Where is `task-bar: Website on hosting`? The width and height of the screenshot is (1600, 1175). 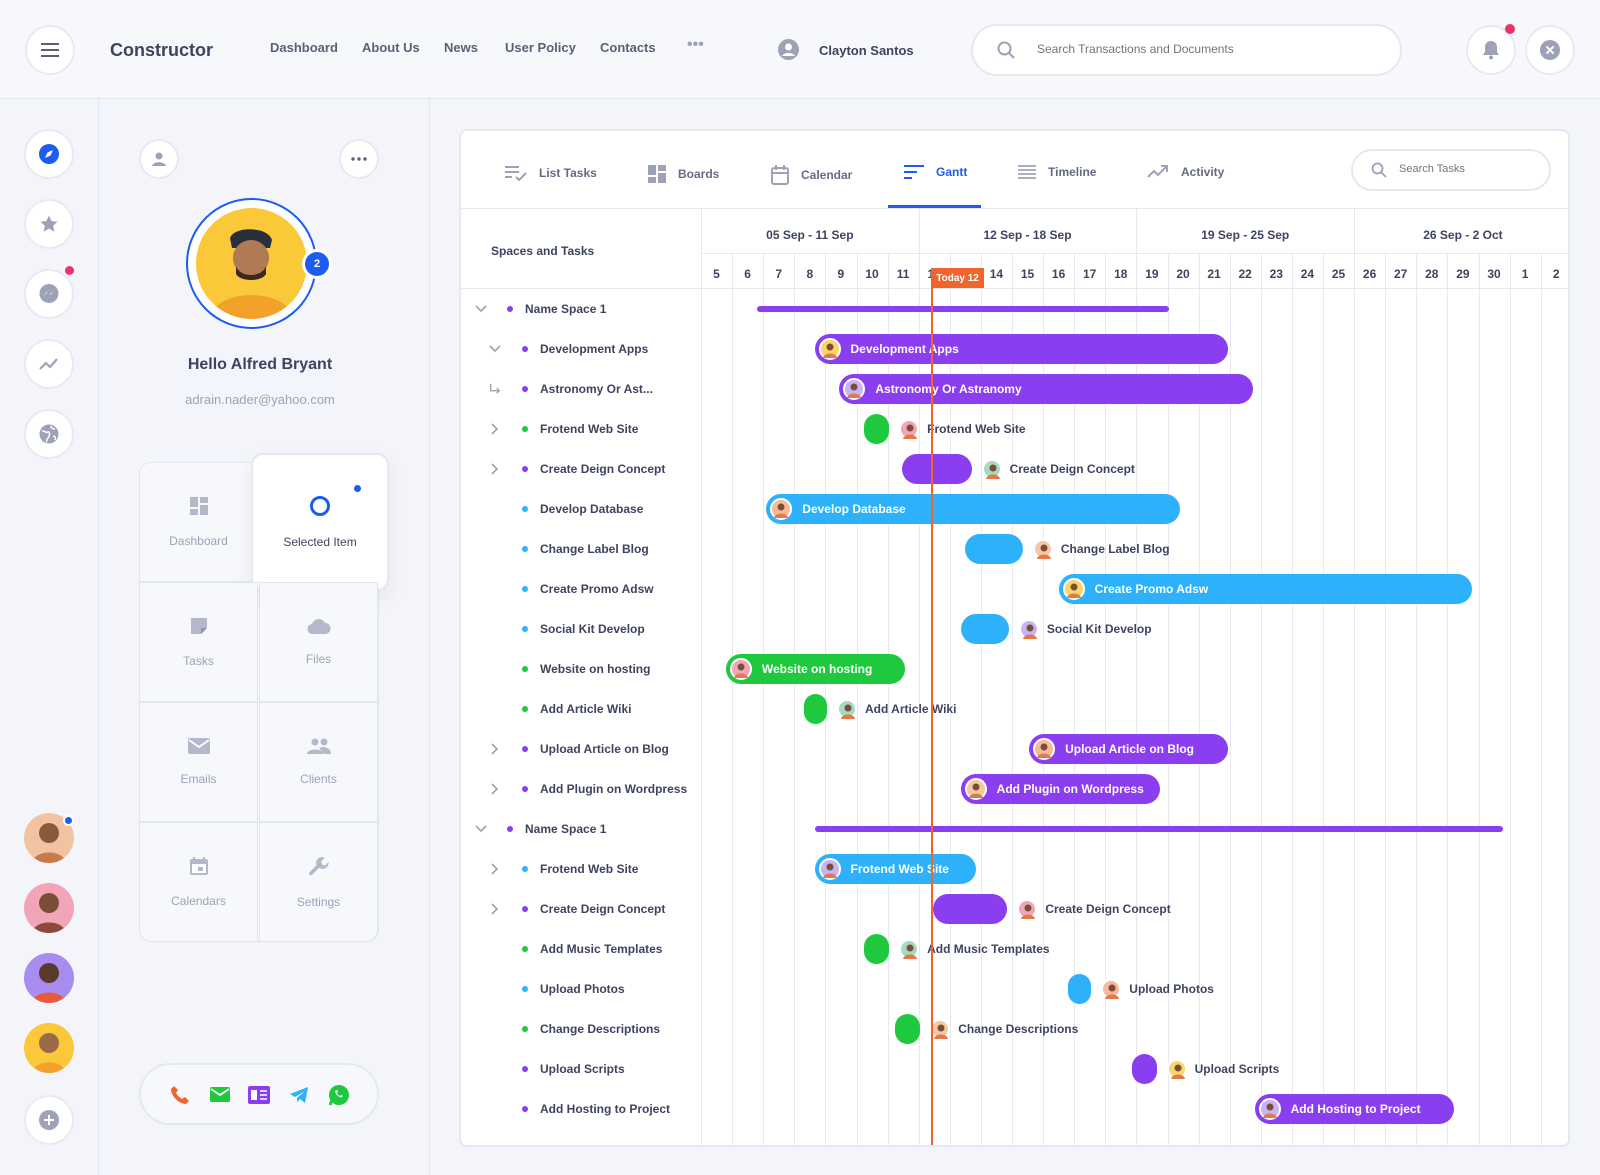 task-bar: Website on hosting is located at coordinates (815, 669).